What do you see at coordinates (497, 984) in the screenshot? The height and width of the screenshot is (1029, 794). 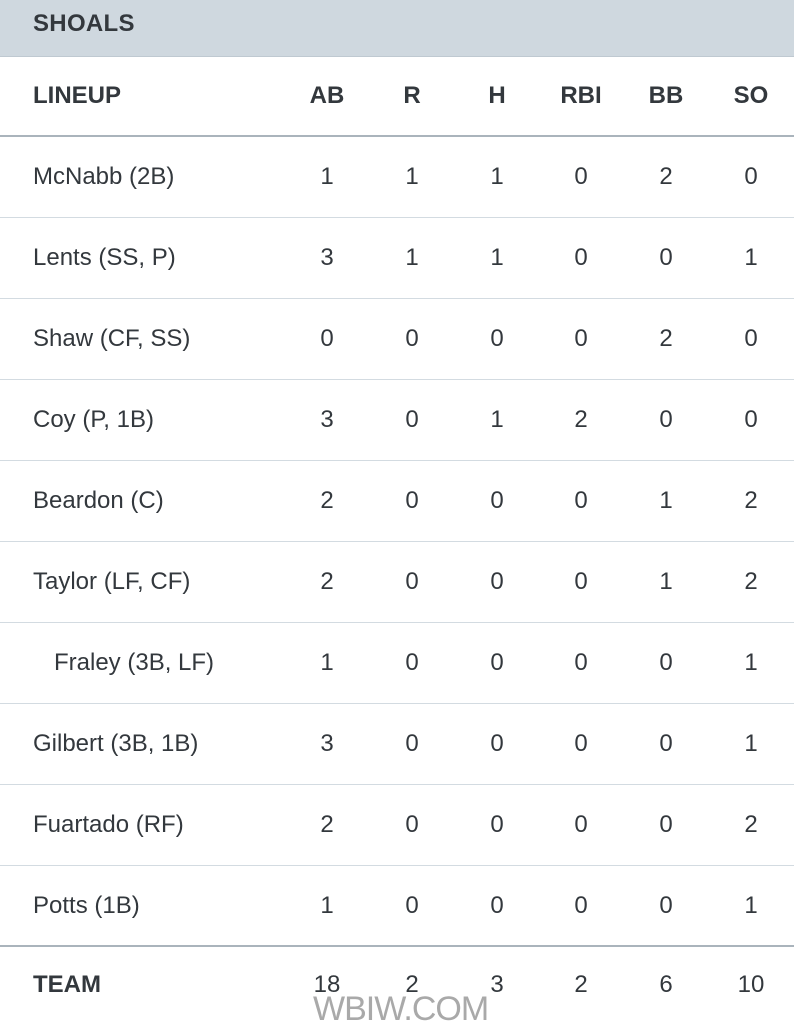 I see `total-h: 3` at bounding box center [497, 984].